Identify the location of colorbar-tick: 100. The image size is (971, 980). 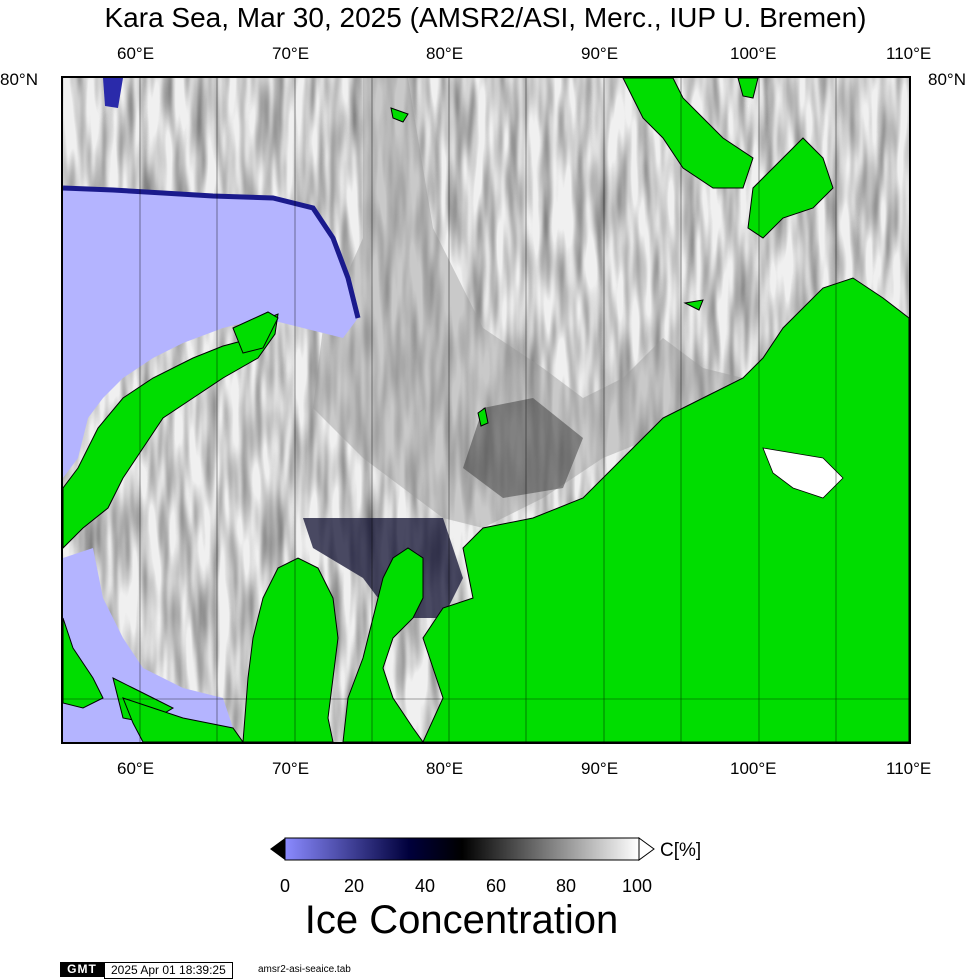
(637, 886).